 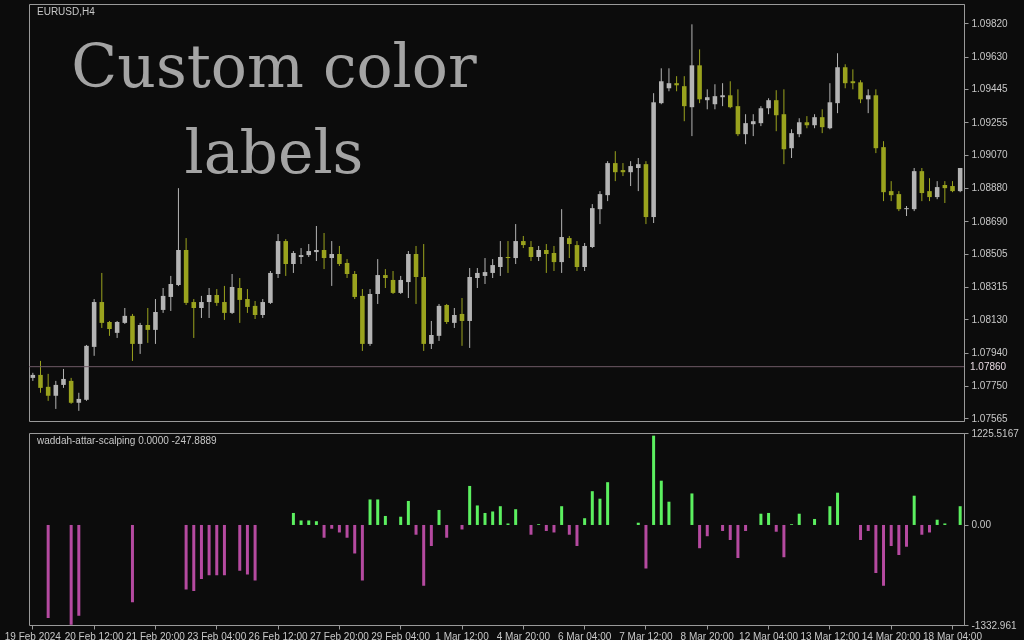 What do you see at coordinates (217, 635) in the screenshot?
I see `x-tick-label: 23 Feb 04:00` at bounding box center [217, 635].